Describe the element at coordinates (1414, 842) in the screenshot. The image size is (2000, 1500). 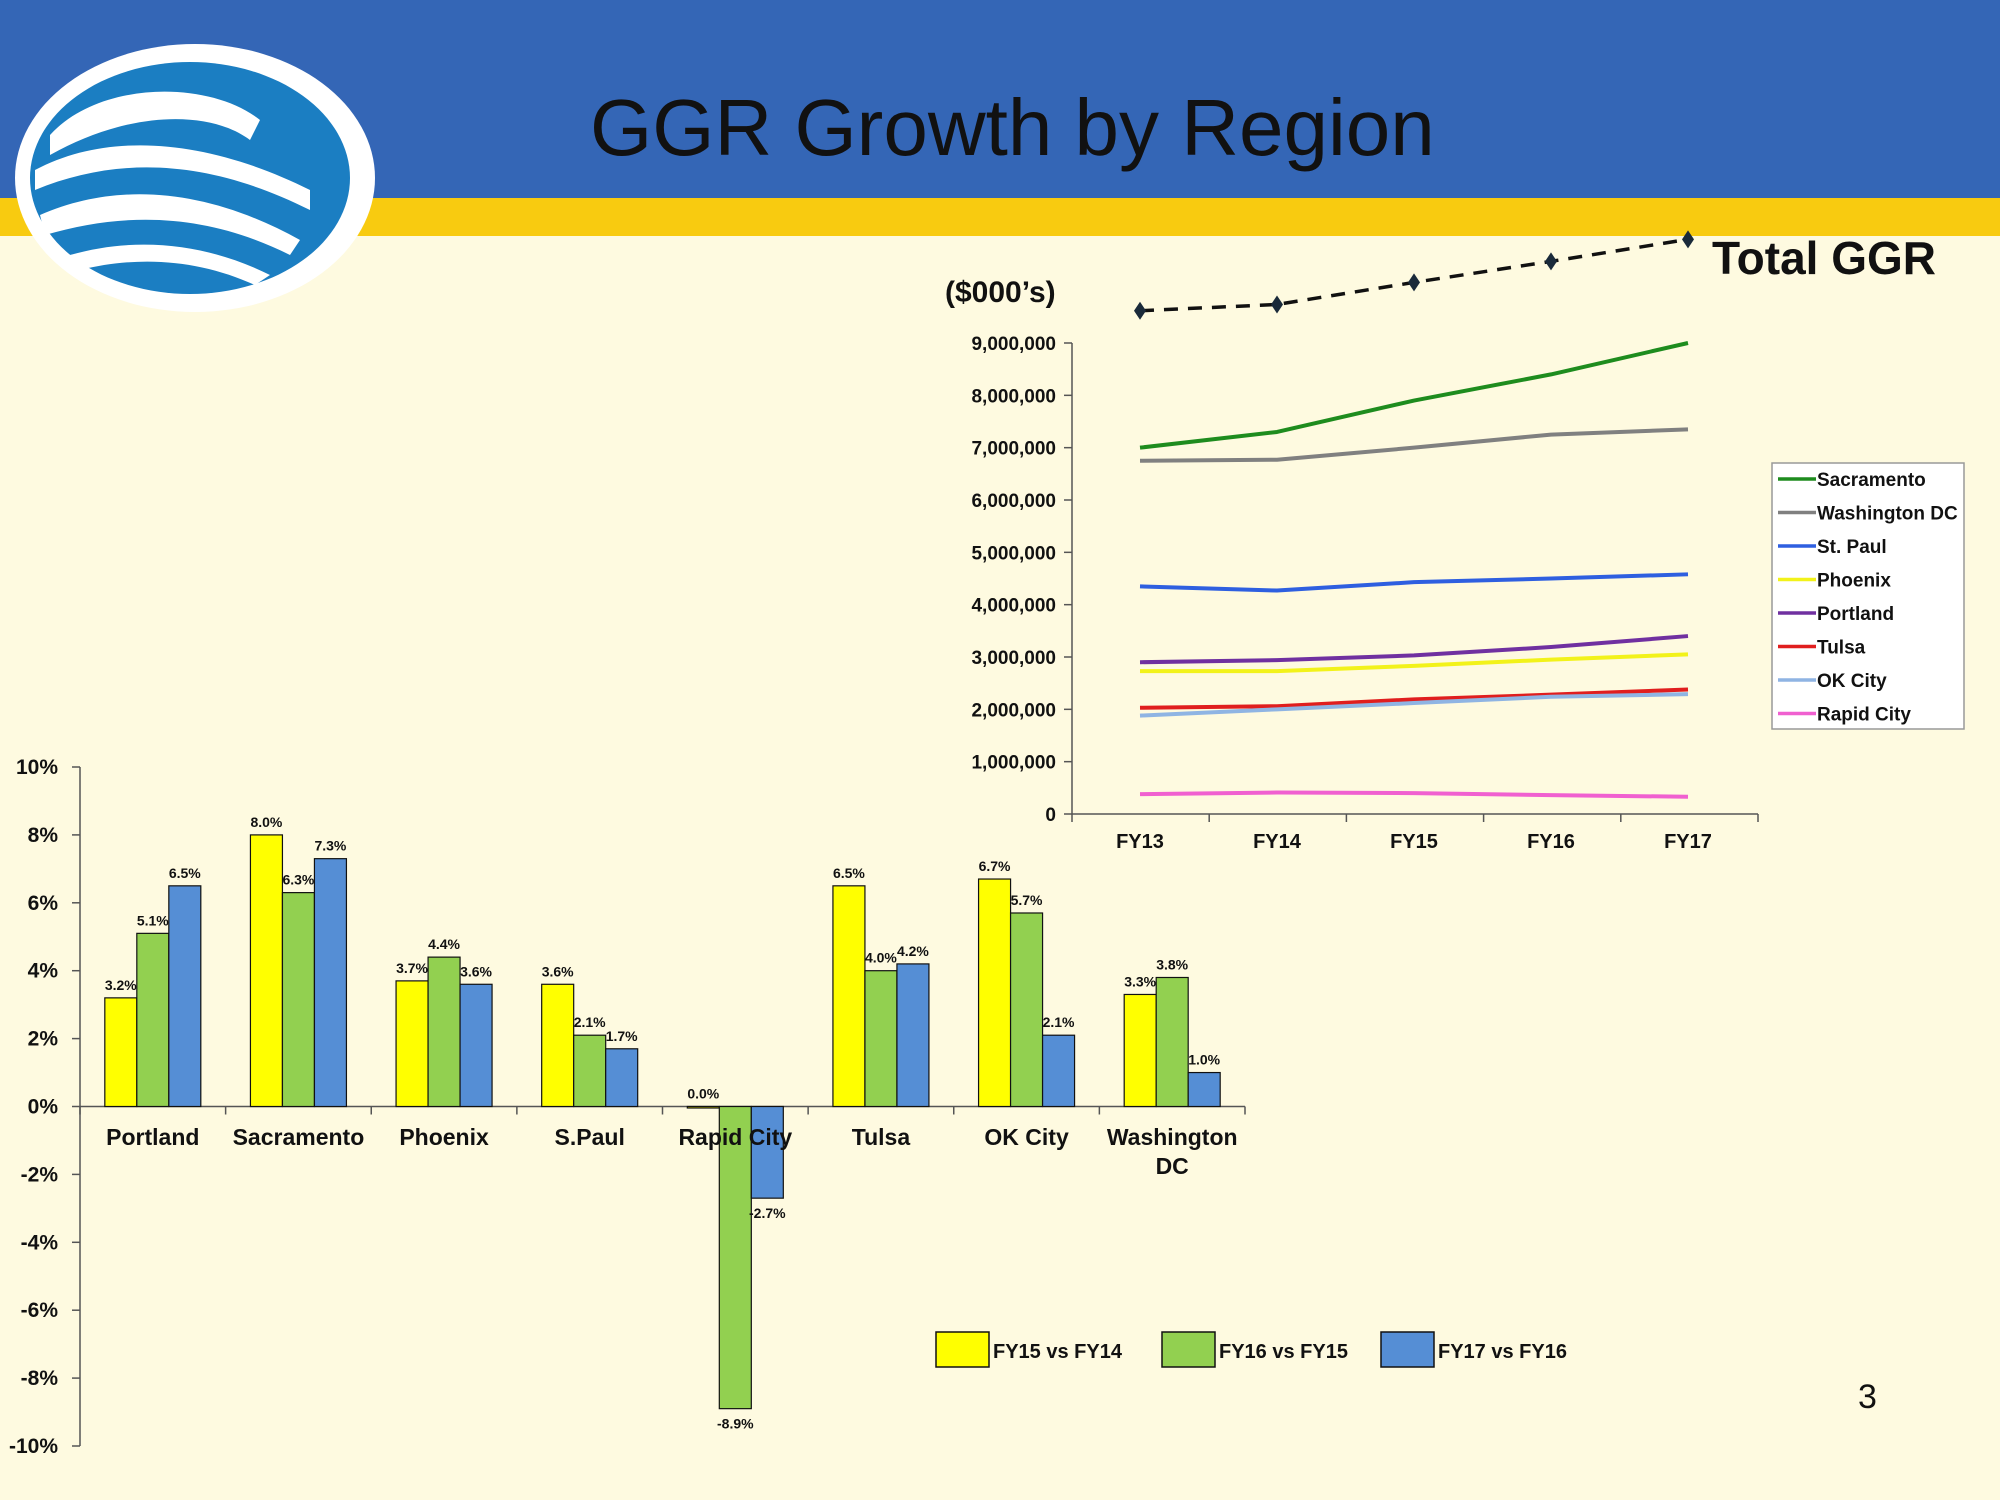
I see `line-x-tick-label: FY15` at that location.